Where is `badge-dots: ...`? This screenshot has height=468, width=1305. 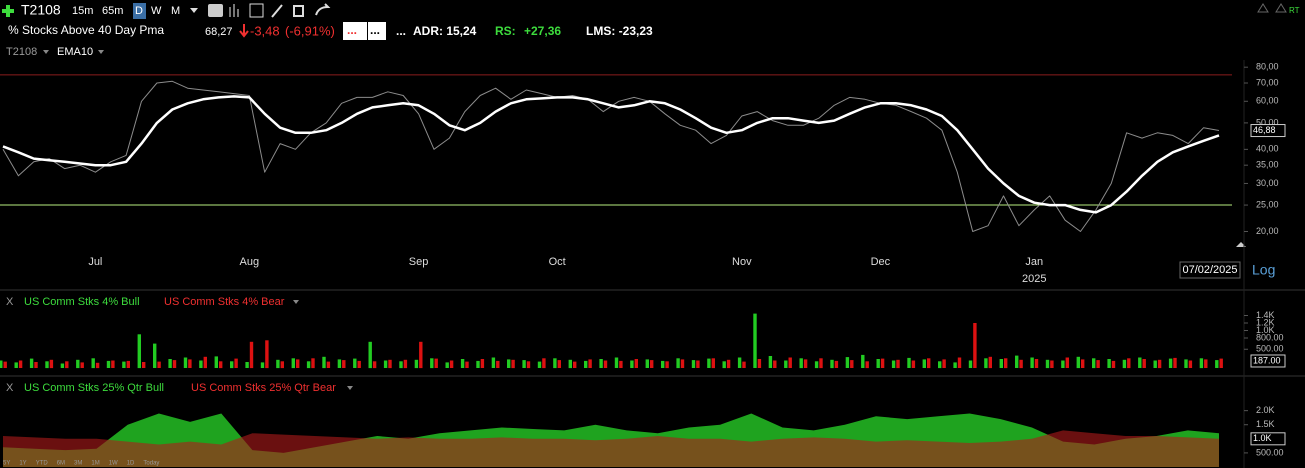
badge-dots: ... is located at coordinates (375, 30).